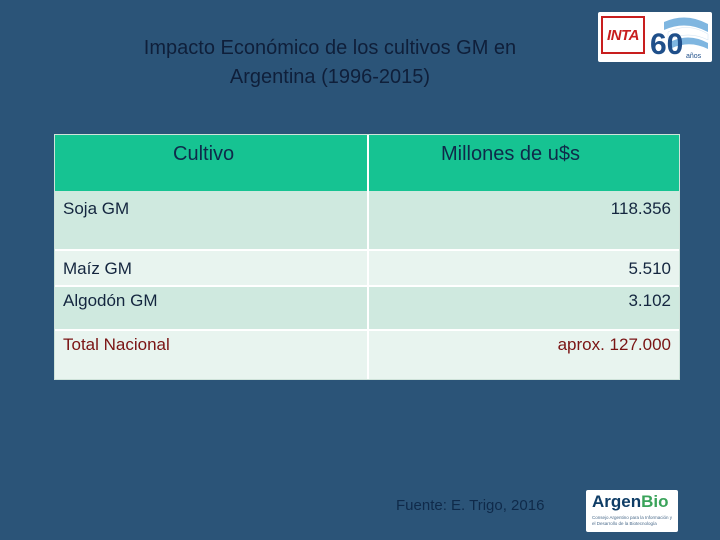 The image size is (720, 540). What do you see at coordinates (655, 501) in the screenshot?
I see `argenbio-name-part2: Bio` at bounding box center [655, 501].